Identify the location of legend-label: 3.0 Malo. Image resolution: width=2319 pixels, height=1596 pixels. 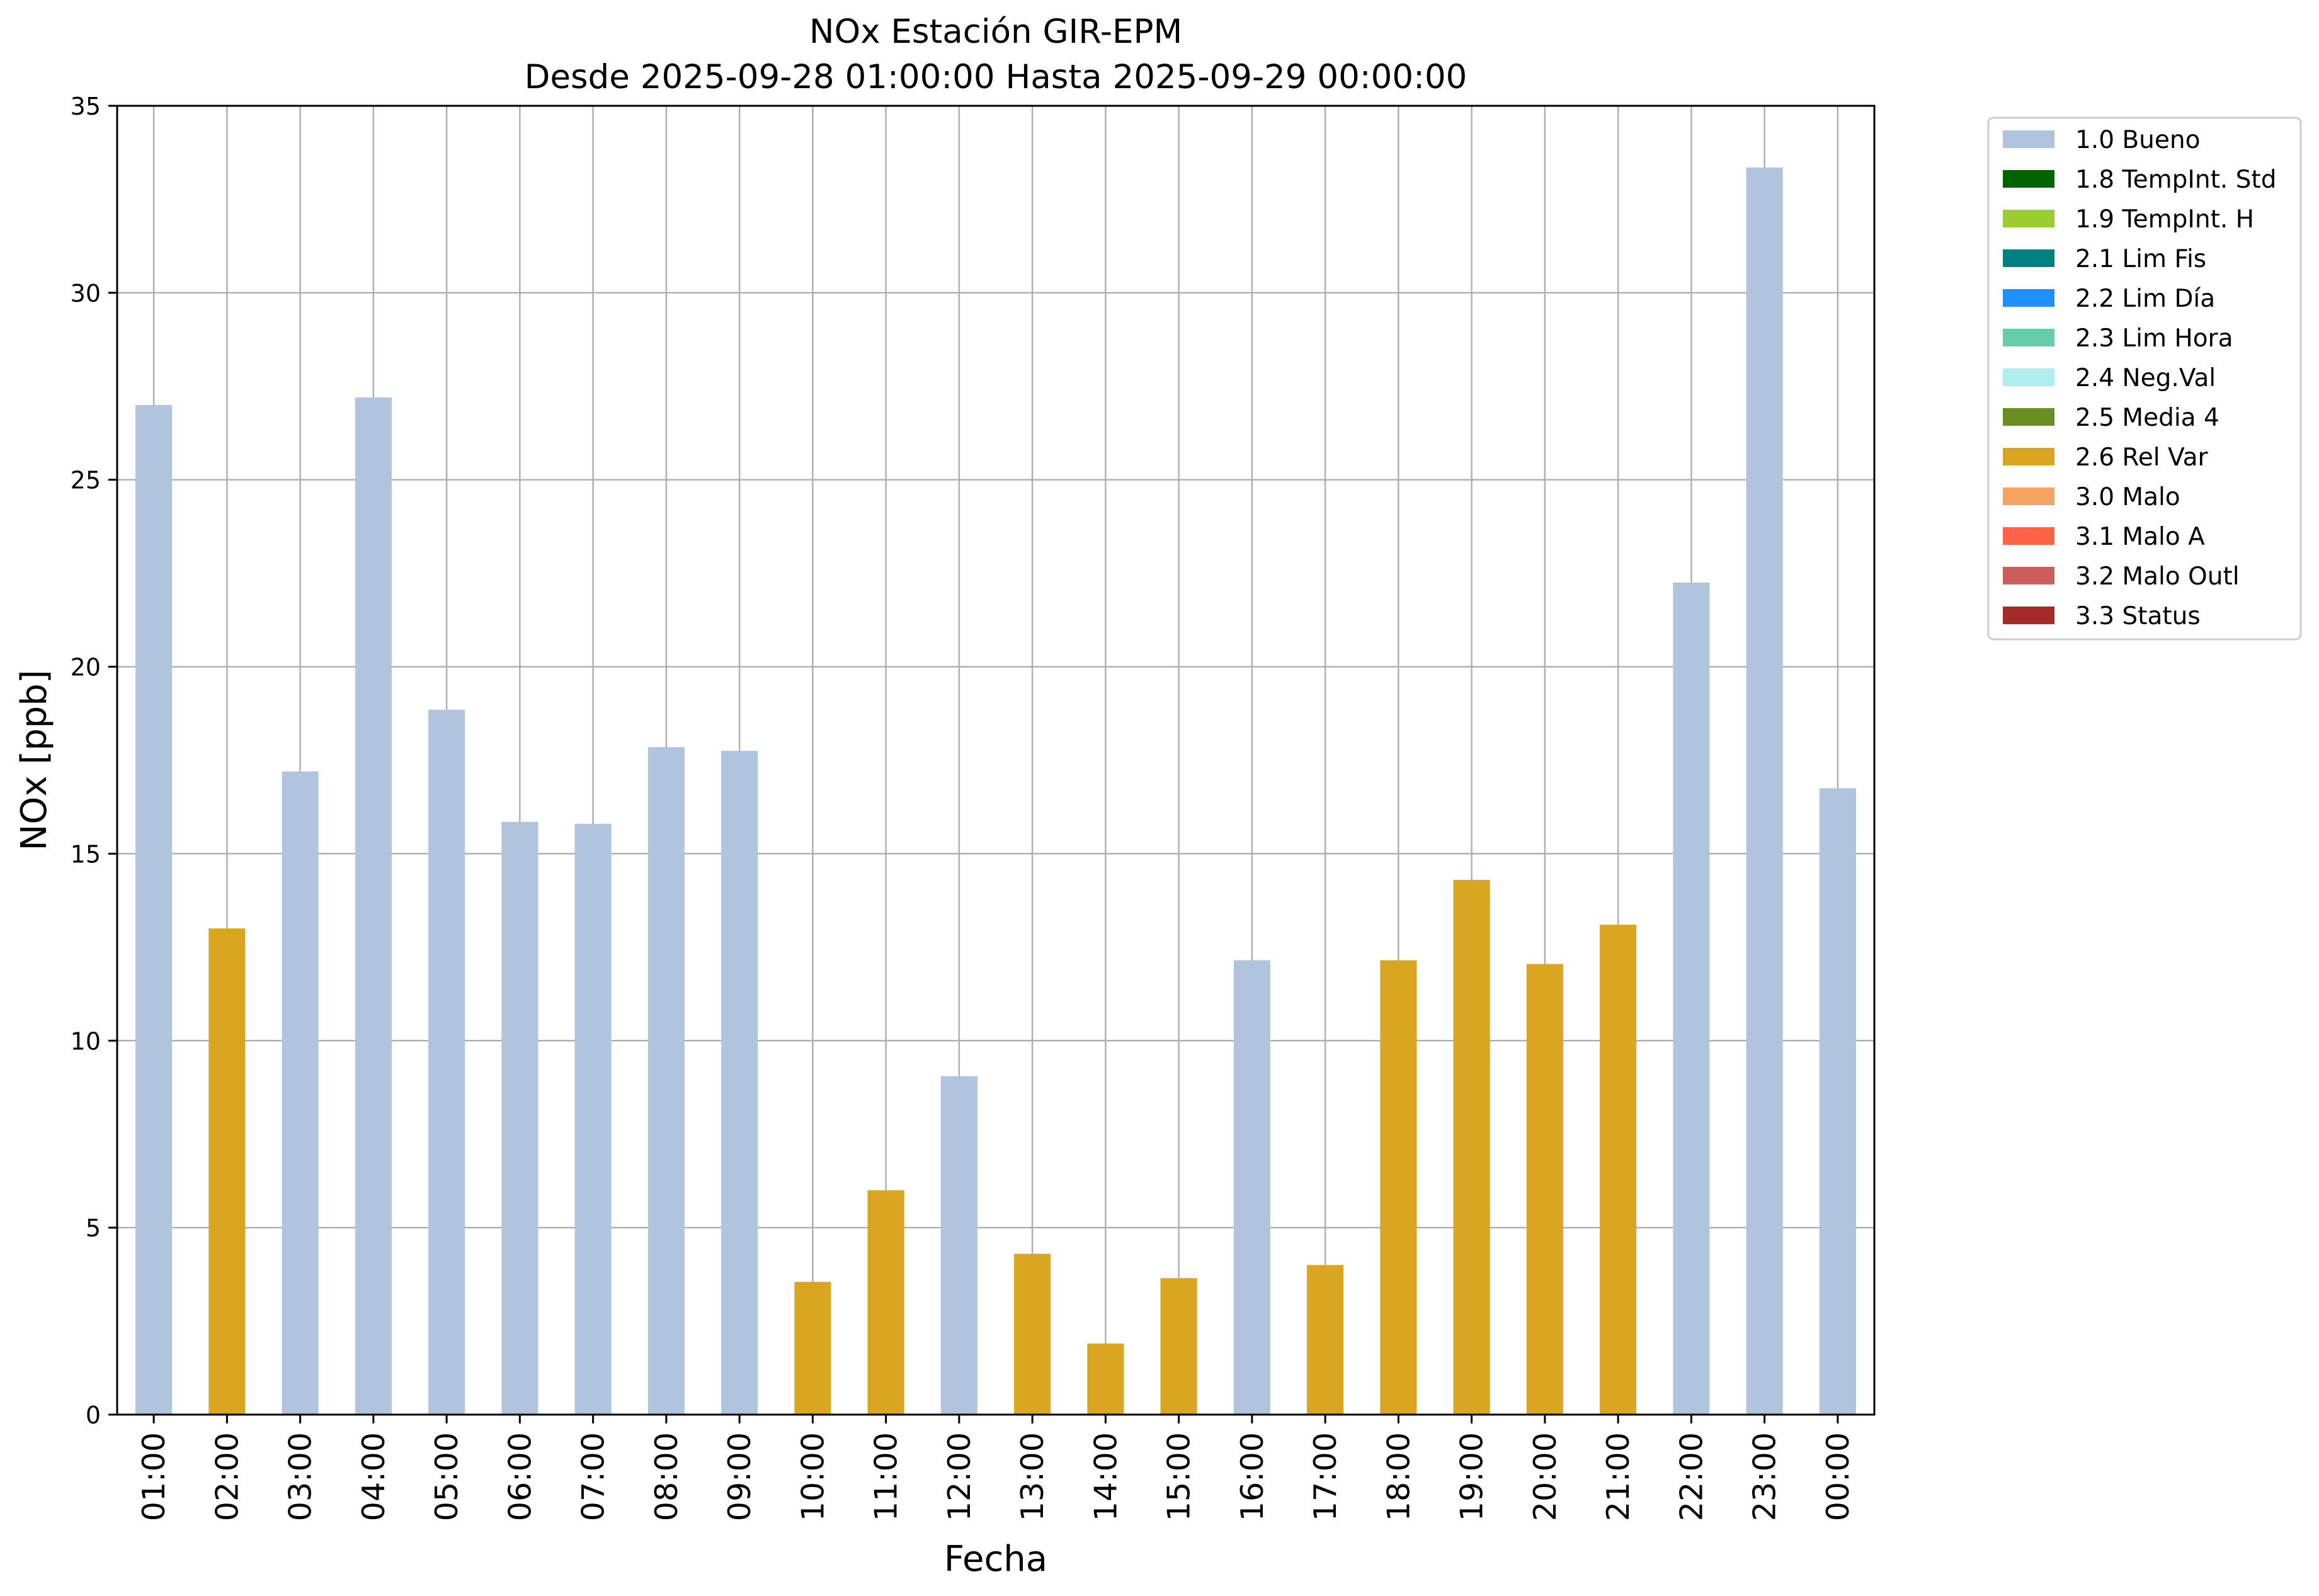
(2127, 497).